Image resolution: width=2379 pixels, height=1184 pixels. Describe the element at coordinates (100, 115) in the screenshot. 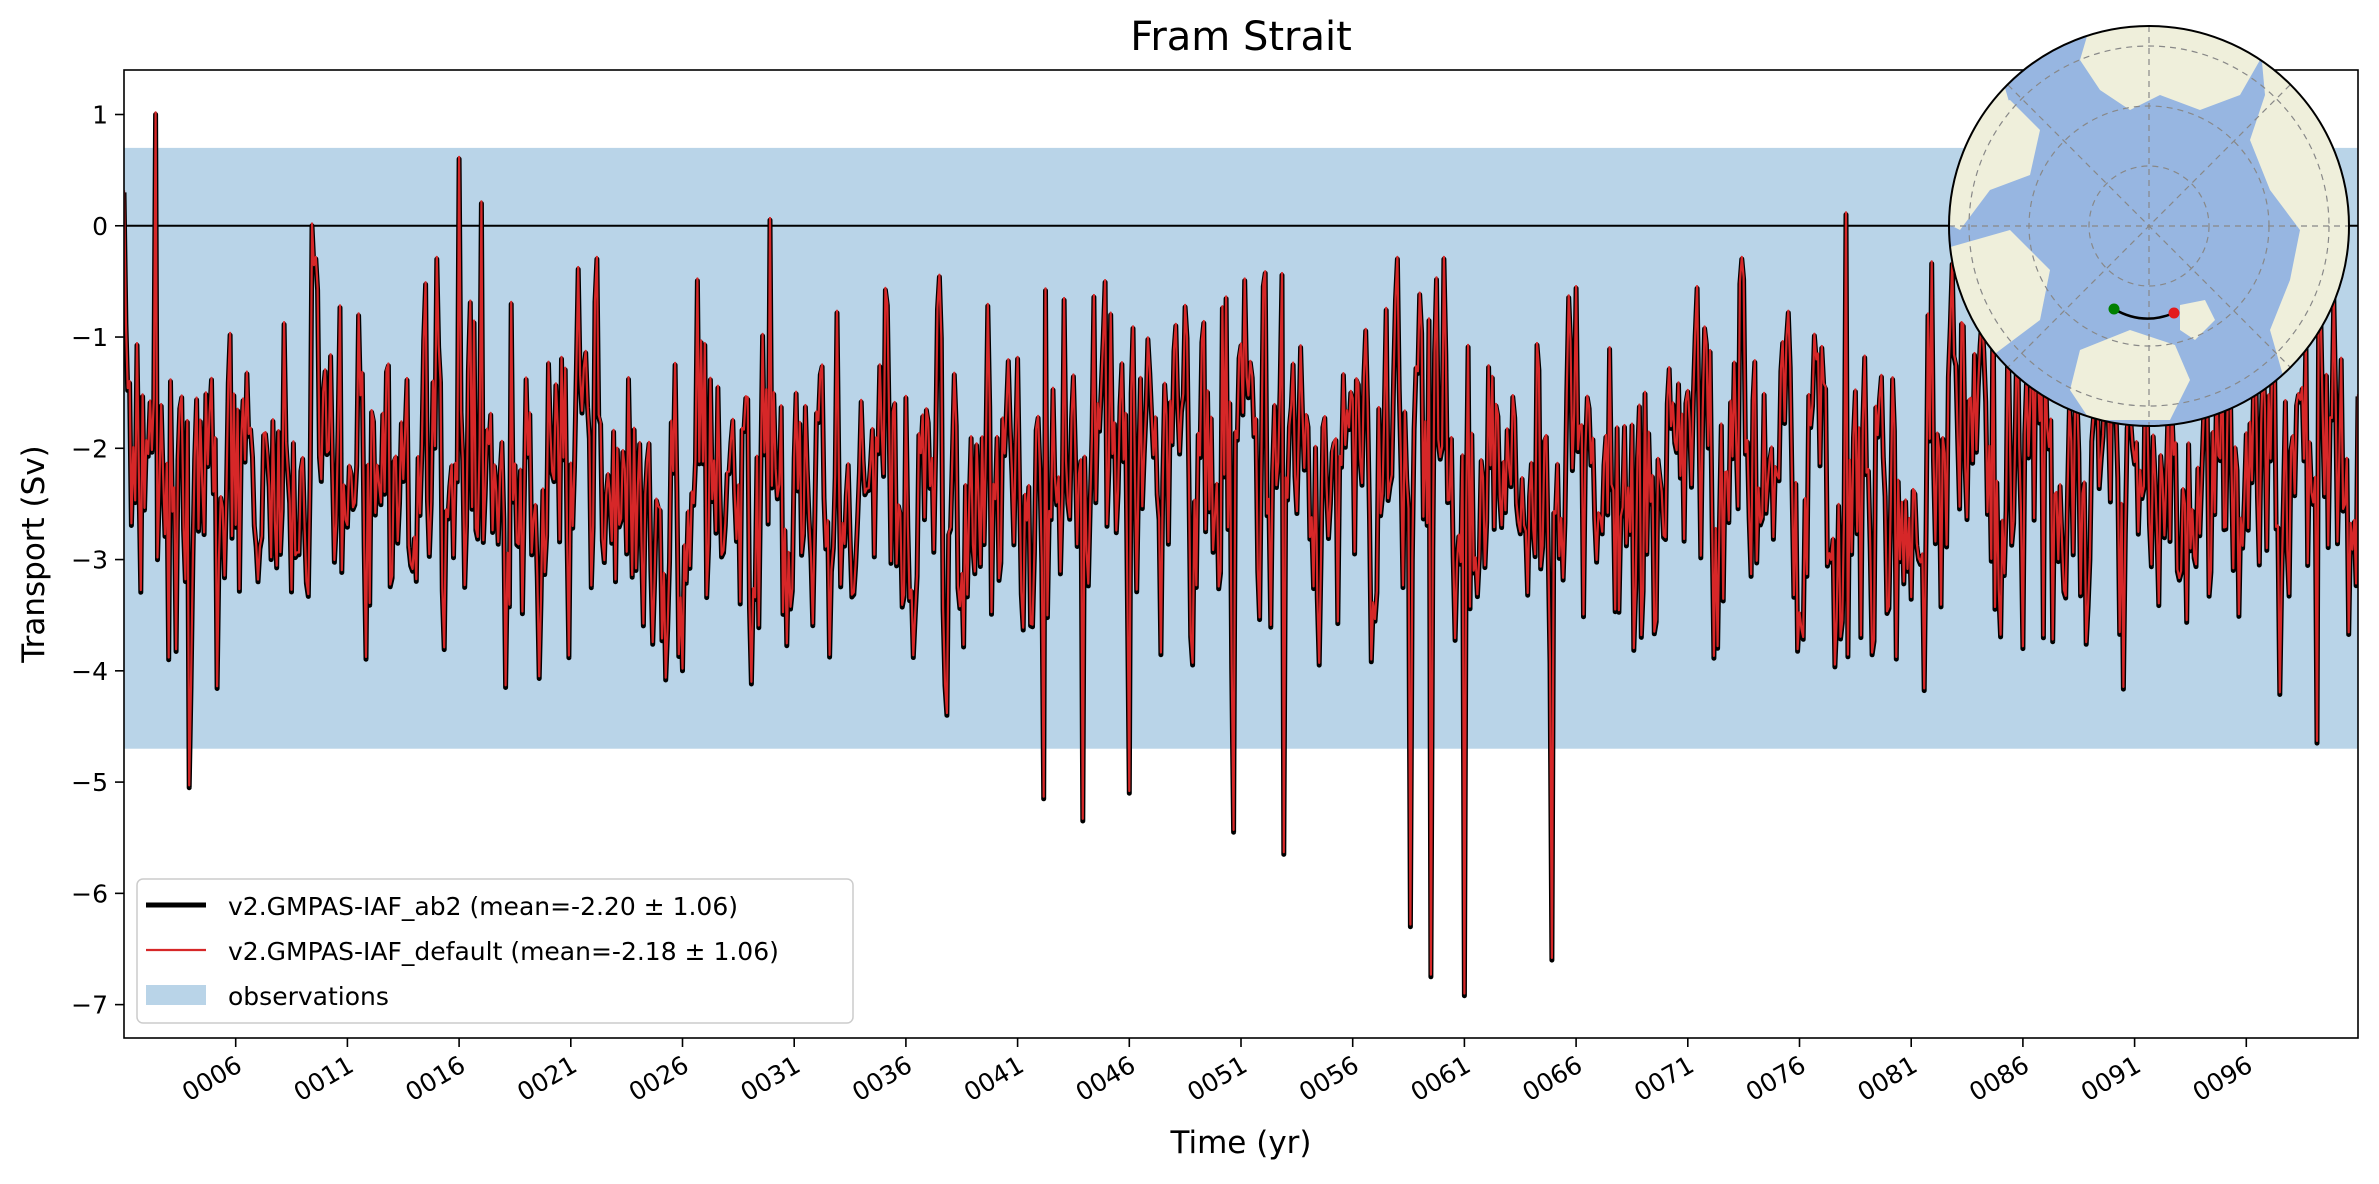

I see `y-tick-label: 1` at that location.